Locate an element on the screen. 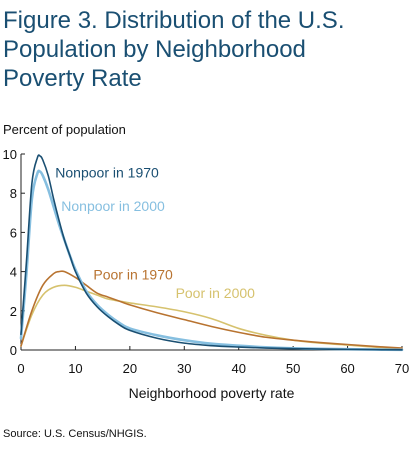 This screenshot has width=420, height=449. x-tick-label: 10 is located at coordinates (75, 368).